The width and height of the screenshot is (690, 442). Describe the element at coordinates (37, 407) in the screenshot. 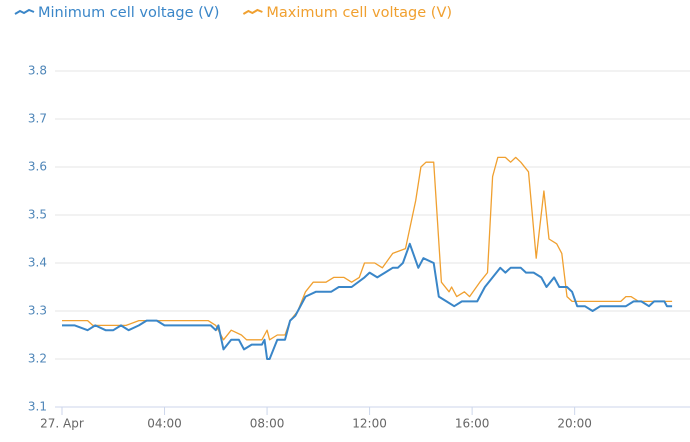

I see `y-tick-label: 3.1` at that location.